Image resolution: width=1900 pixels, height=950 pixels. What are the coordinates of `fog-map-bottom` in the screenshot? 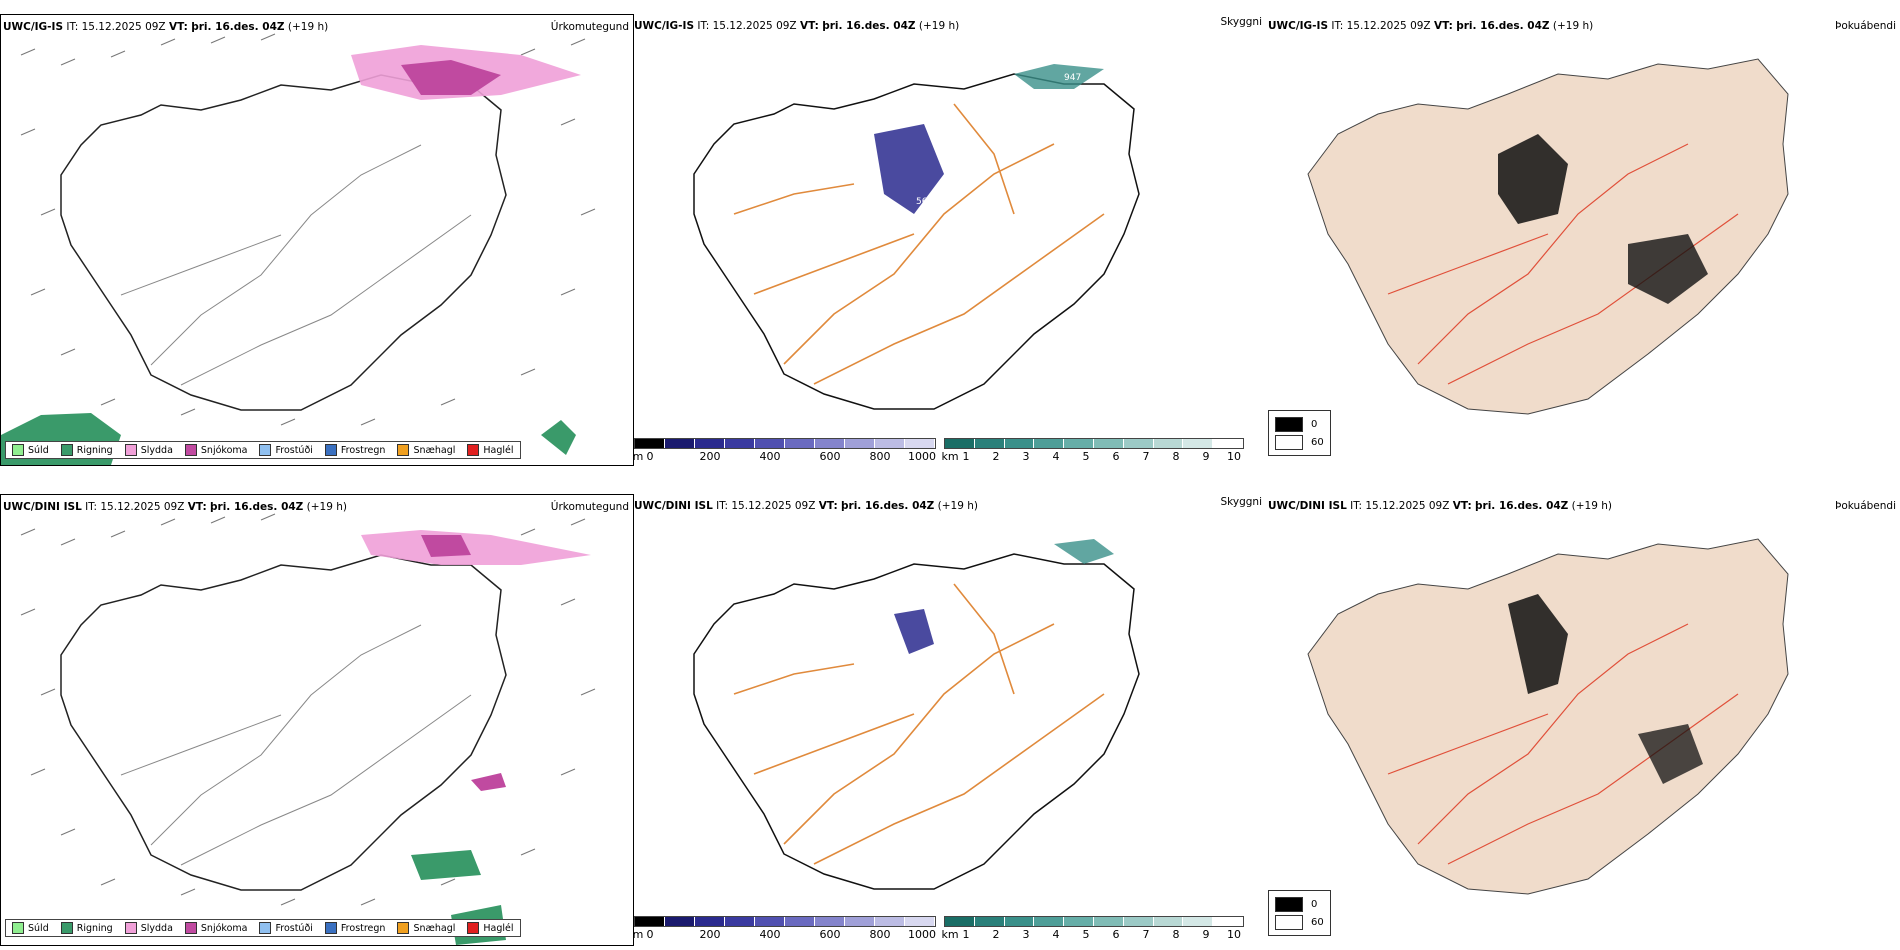 It's located at (1548, 716).